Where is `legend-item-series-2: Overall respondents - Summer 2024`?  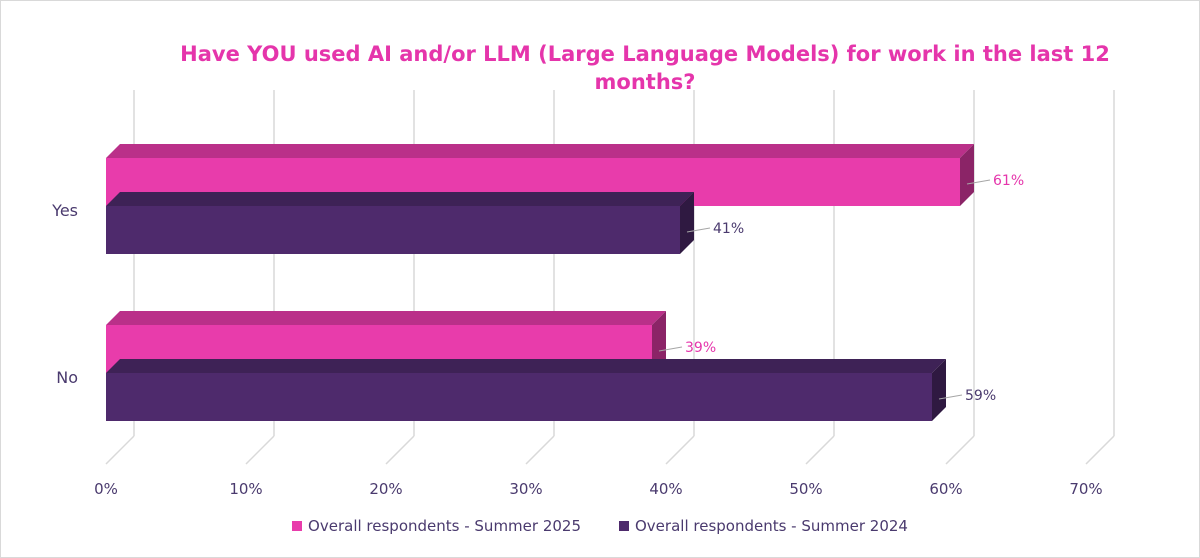
legend-item-series-2: Overall respondents - Summer 2024 is located at coordinates (763, 526).